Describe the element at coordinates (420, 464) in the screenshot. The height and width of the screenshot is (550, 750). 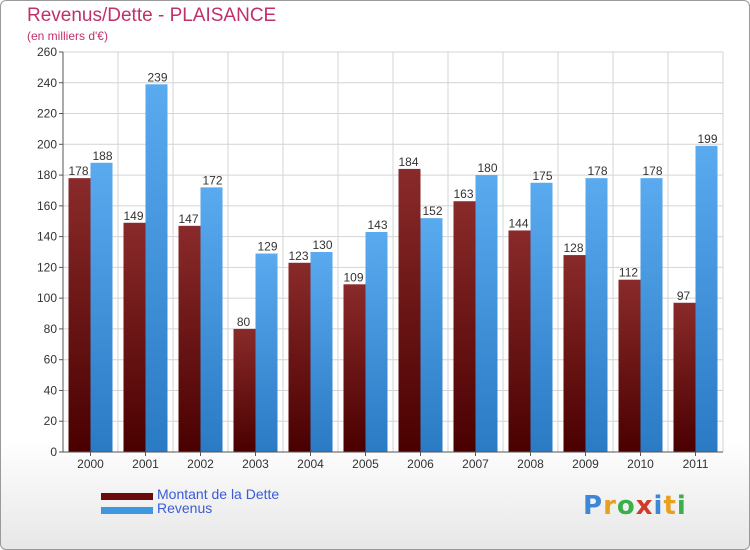
I see `x-tick-label: 2006` at that location.